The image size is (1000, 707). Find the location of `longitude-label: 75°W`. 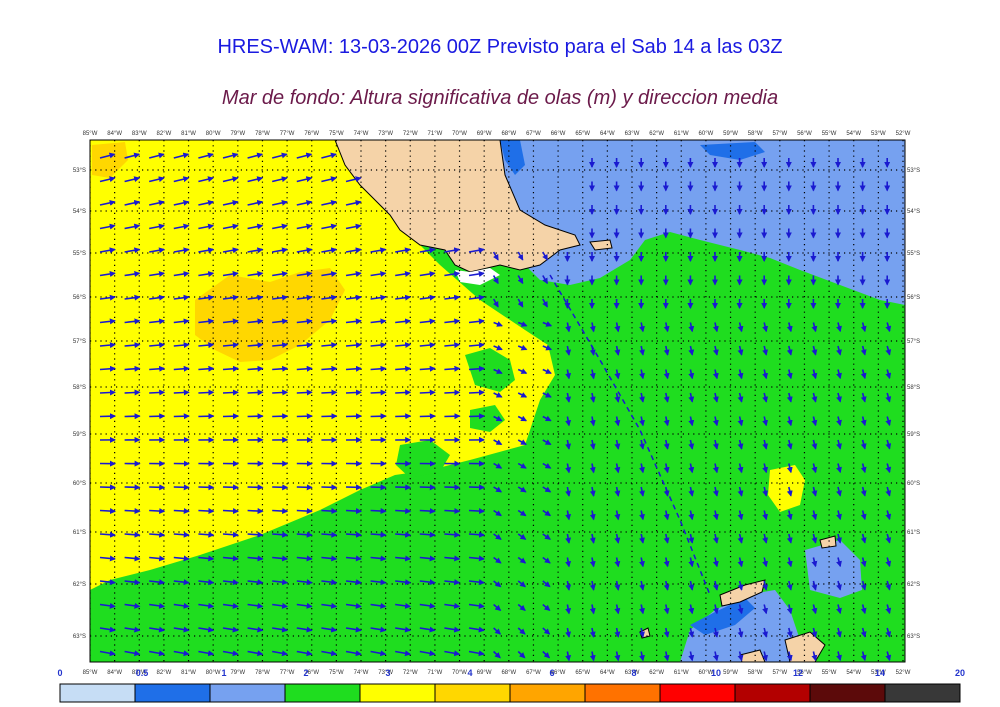

longitude-label: 75°W is located at coordinates (336, 134).